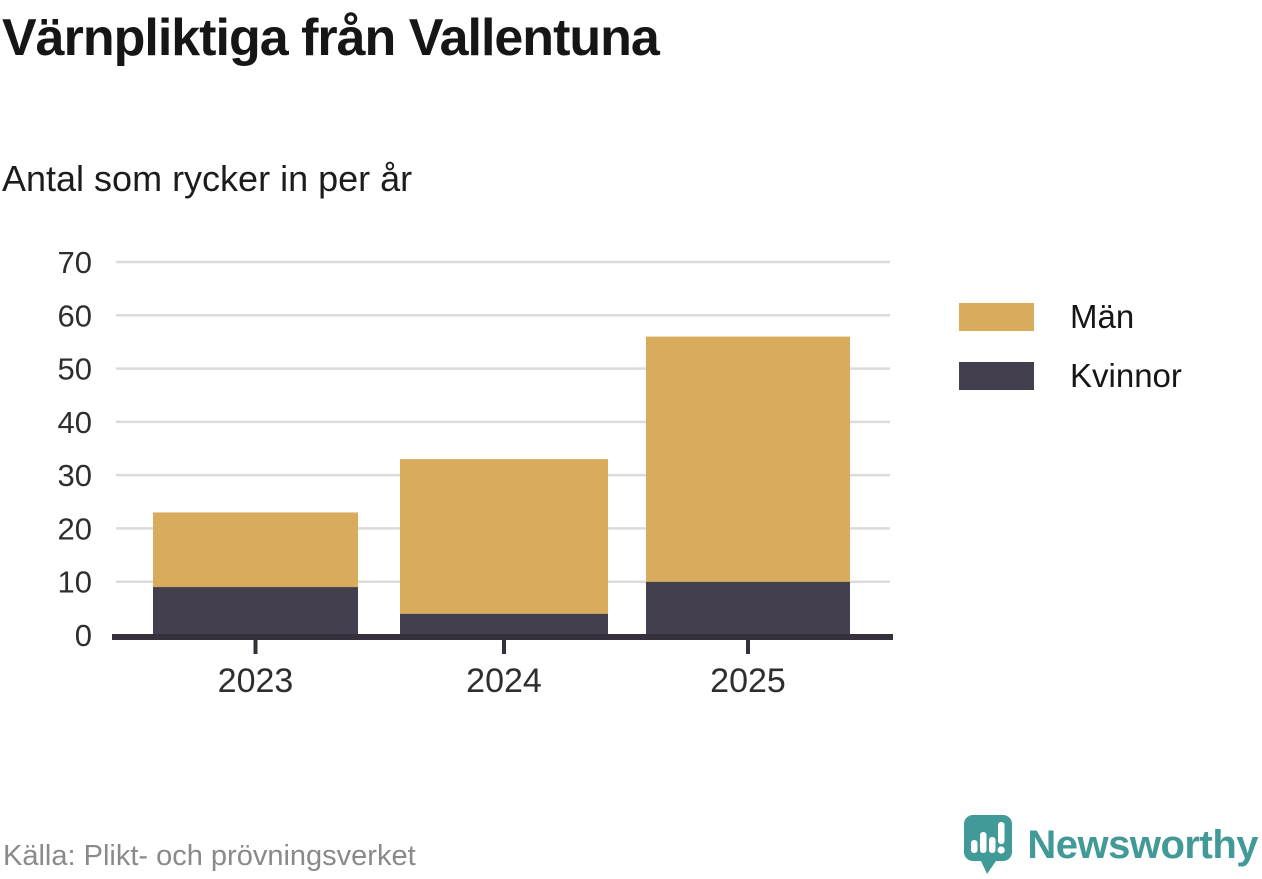 The width and height of the screenshot is (1262, 879). What do you see at coordinates (75, 582) in the screenshot?
I see `y-tick-label-10: 10` at bounding box center [75, 582].